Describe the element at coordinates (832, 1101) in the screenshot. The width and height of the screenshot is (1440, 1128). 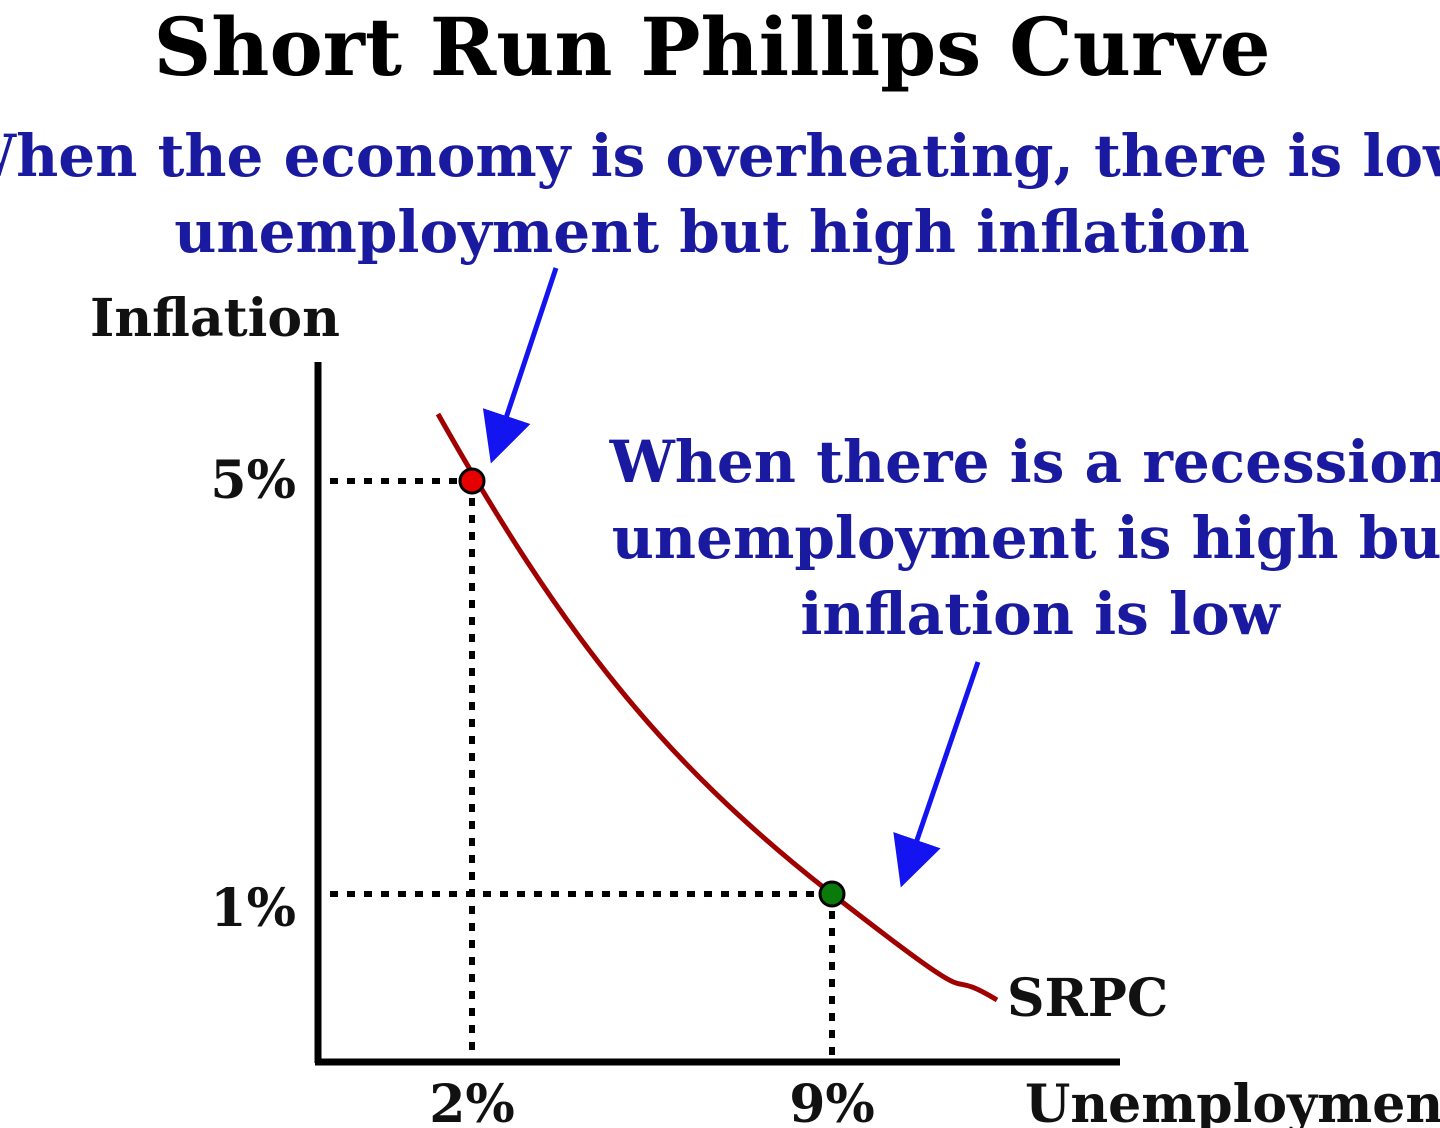
I see `x-tick-9-percent: 9%` at that location.